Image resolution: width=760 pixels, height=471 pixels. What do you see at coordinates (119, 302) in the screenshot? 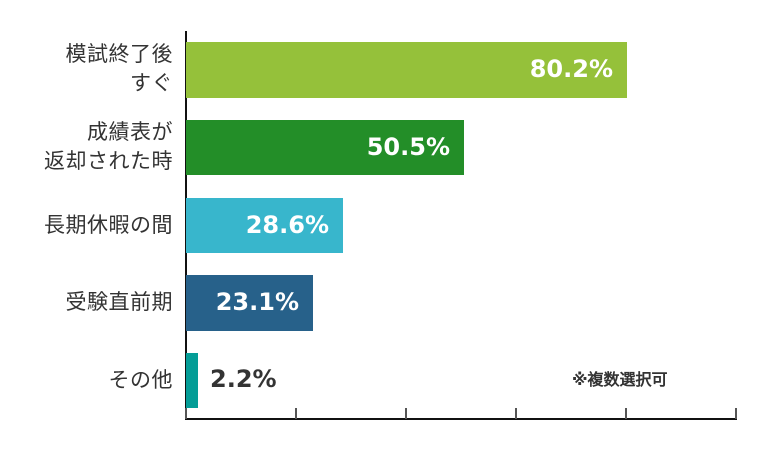
I see `category-label-3: 受験直前期` at bounding box center [119, 302].